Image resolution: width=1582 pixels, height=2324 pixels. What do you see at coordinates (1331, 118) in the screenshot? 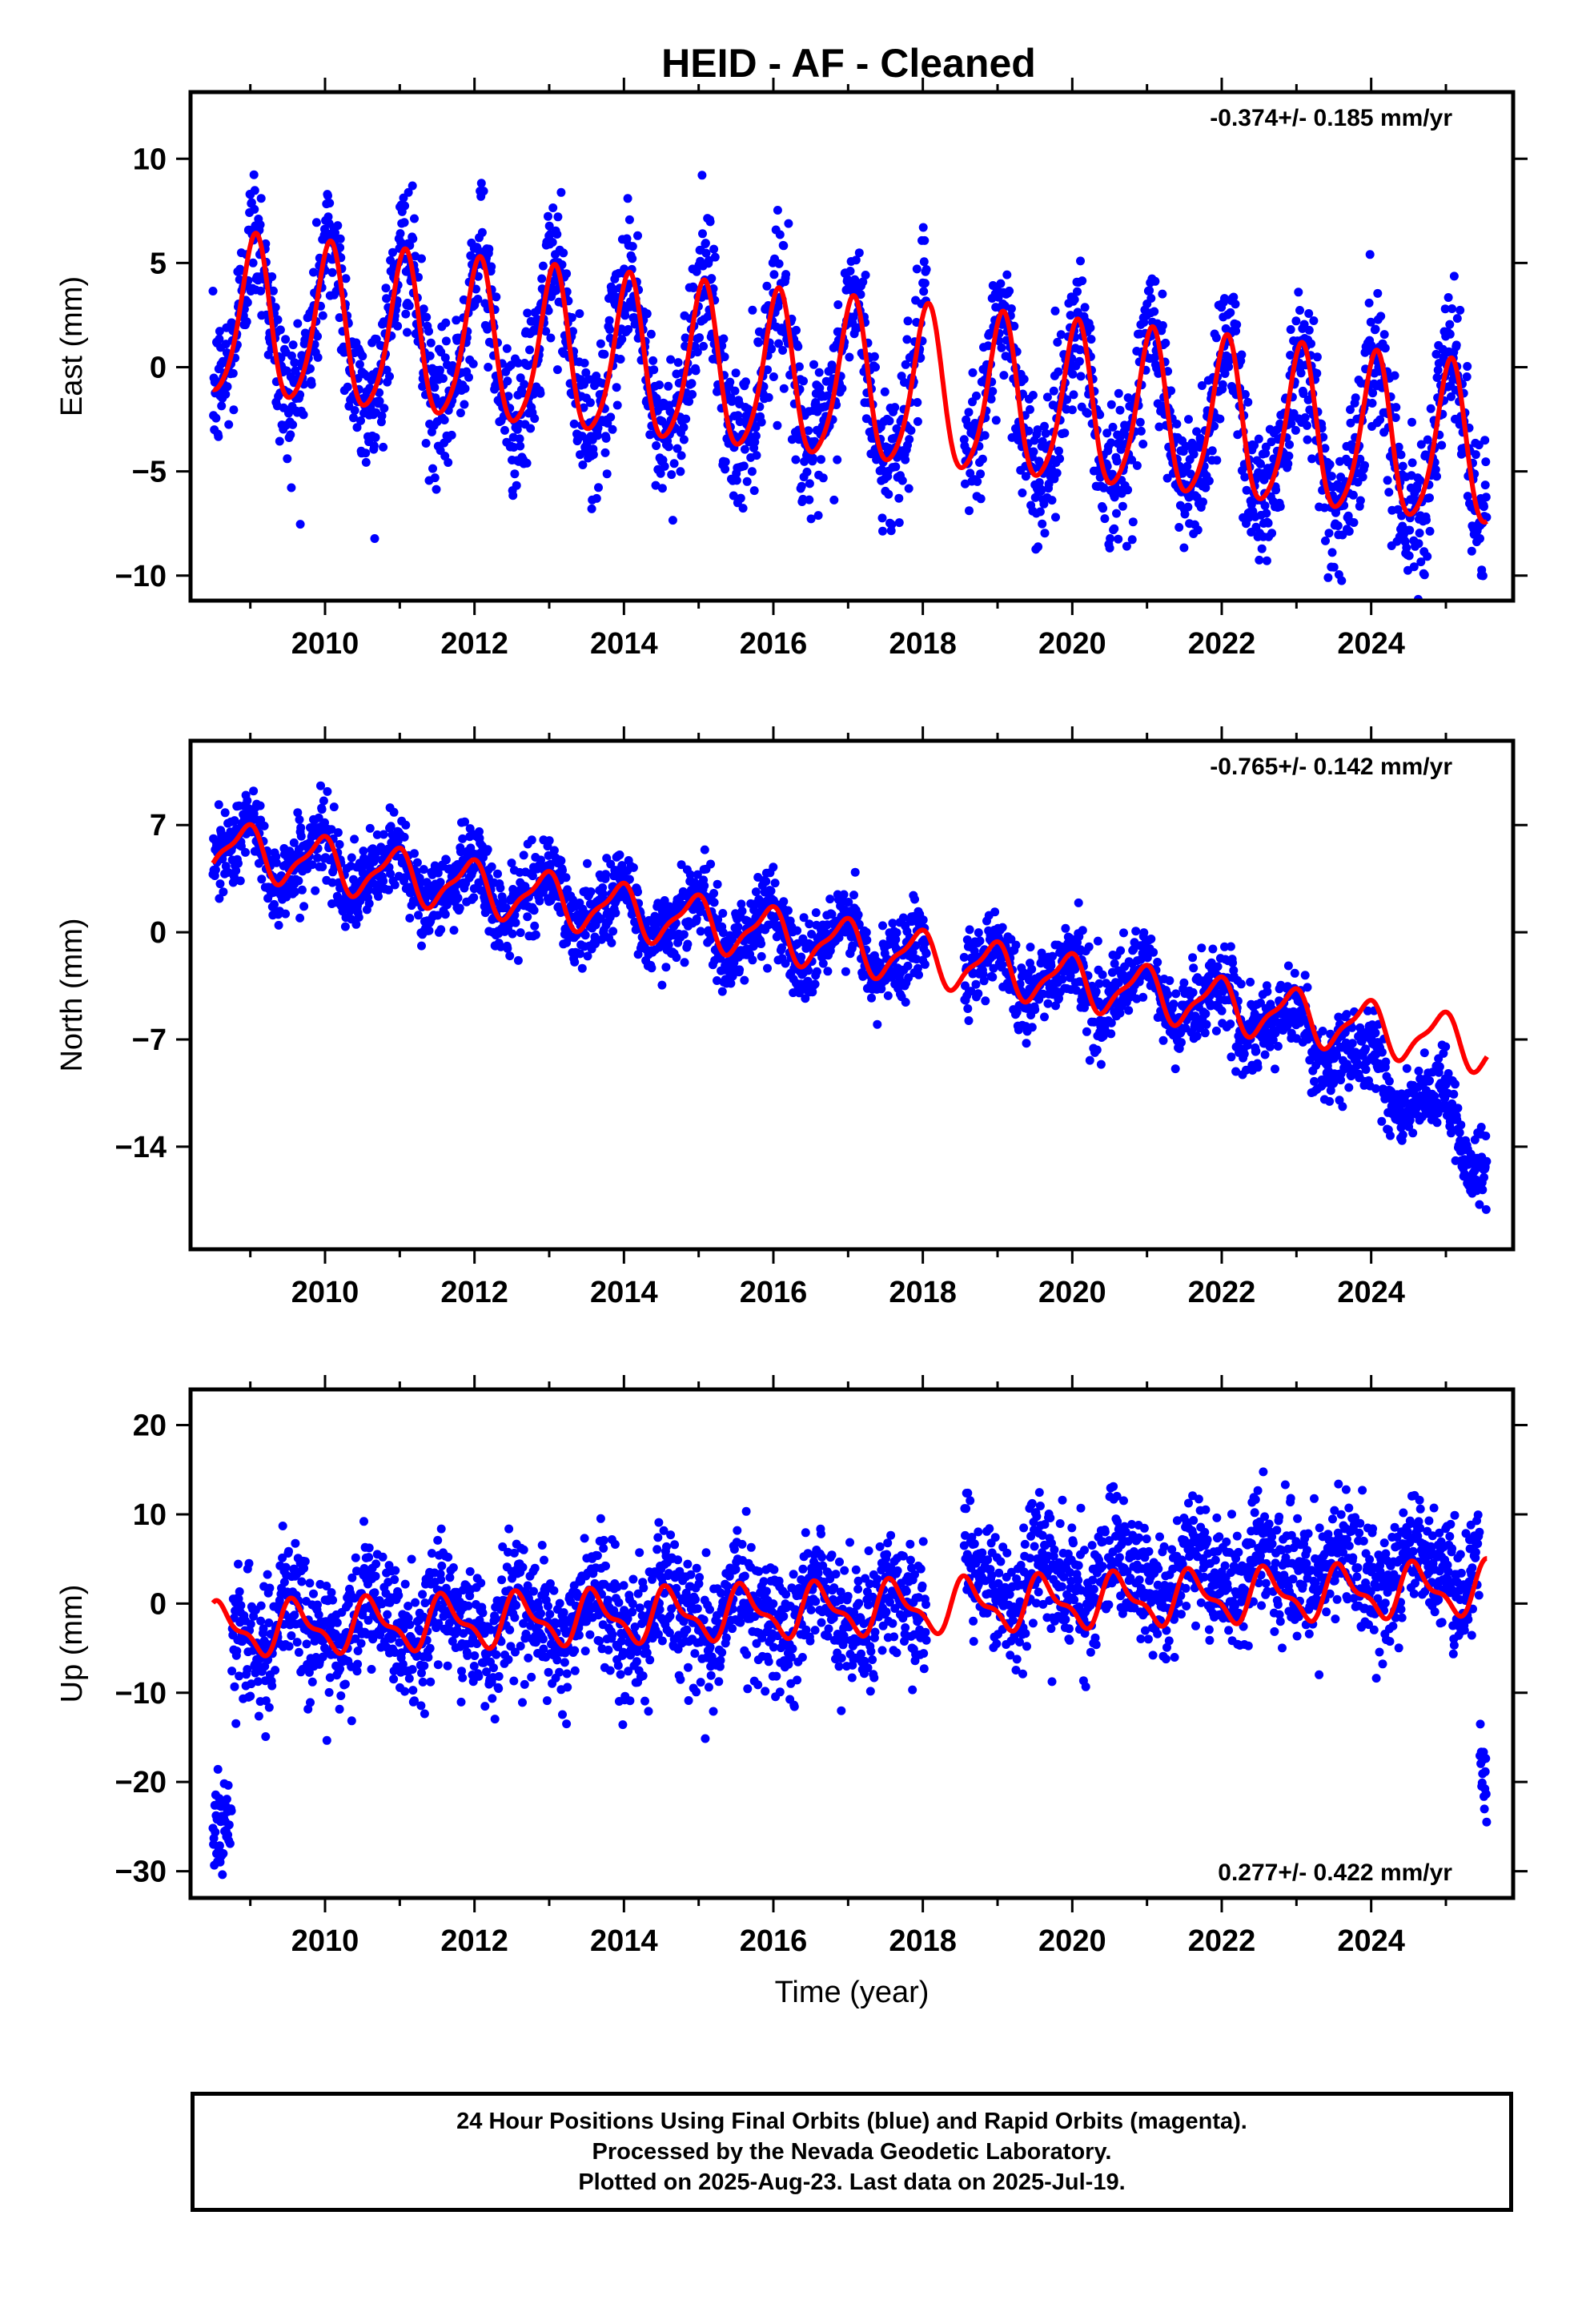
I see `rate-annotation: -0.374+/- 0.185 mm/yr` at bounding box center [1331, 118].